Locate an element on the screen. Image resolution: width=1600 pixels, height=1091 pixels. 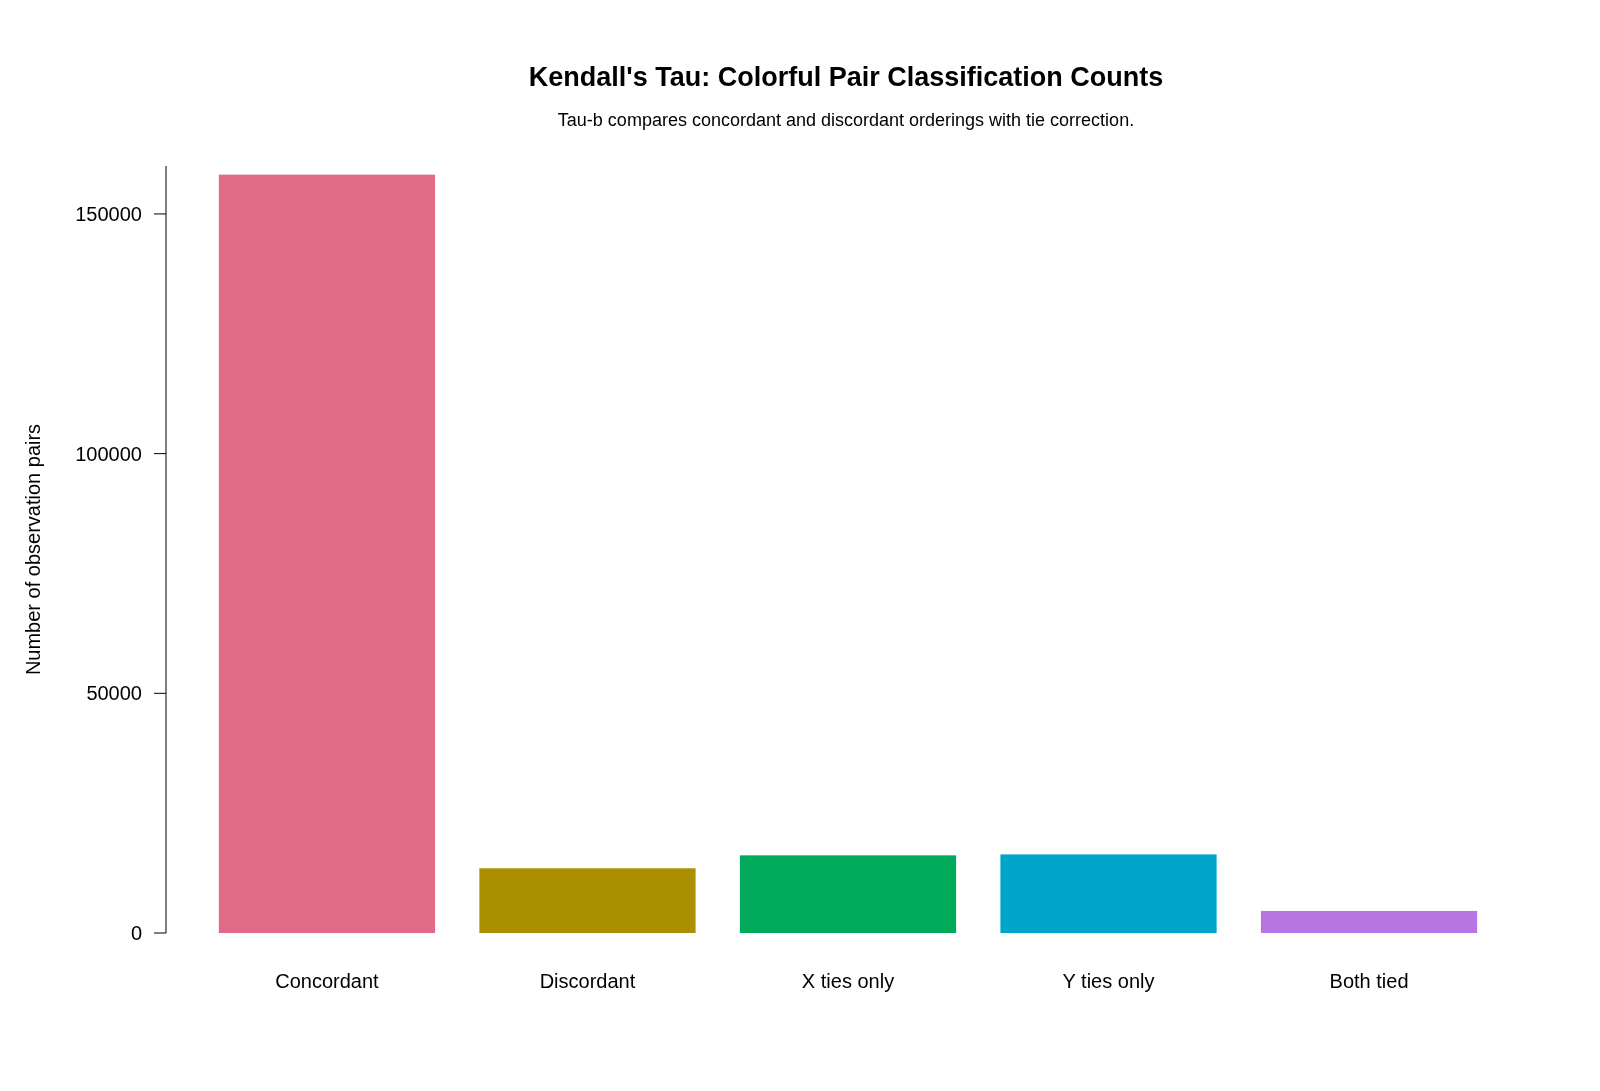
chart-title: Kendall's Tau: Colorful Pair Classification Counts is located at coordinates (846, 77).